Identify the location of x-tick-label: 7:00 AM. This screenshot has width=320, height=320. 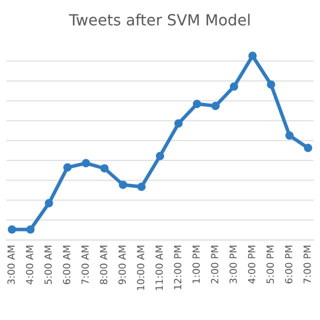
(85, 265).